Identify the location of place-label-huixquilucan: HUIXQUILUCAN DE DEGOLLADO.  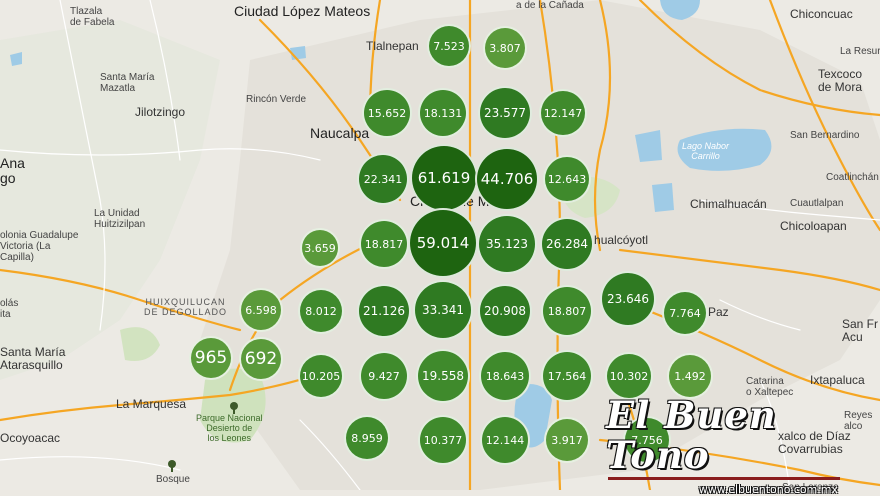
(186, 307).